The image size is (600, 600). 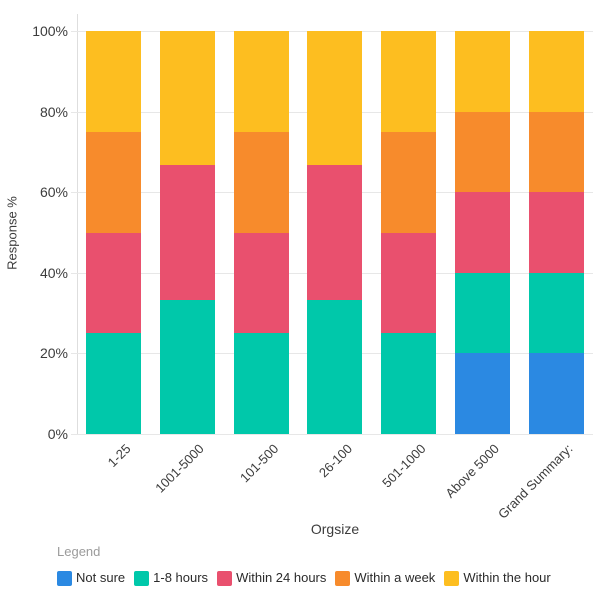 What do you see at coordinates (507, 577) in the screenshot?
I see `legend-item-label: Within the hour` at bounding box center [507, 577].